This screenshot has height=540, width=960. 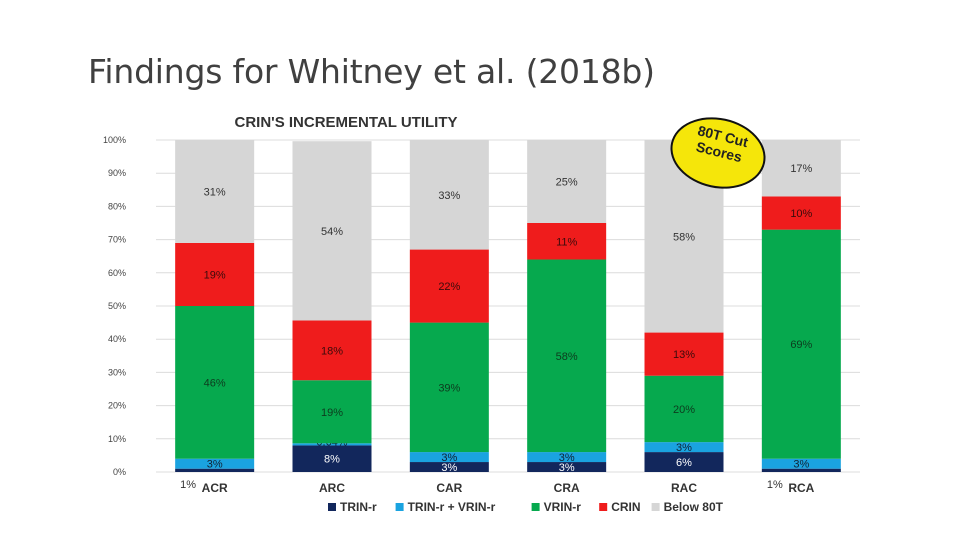 I want to click on x-tick-label: RAC, so click(x=684, y=488).